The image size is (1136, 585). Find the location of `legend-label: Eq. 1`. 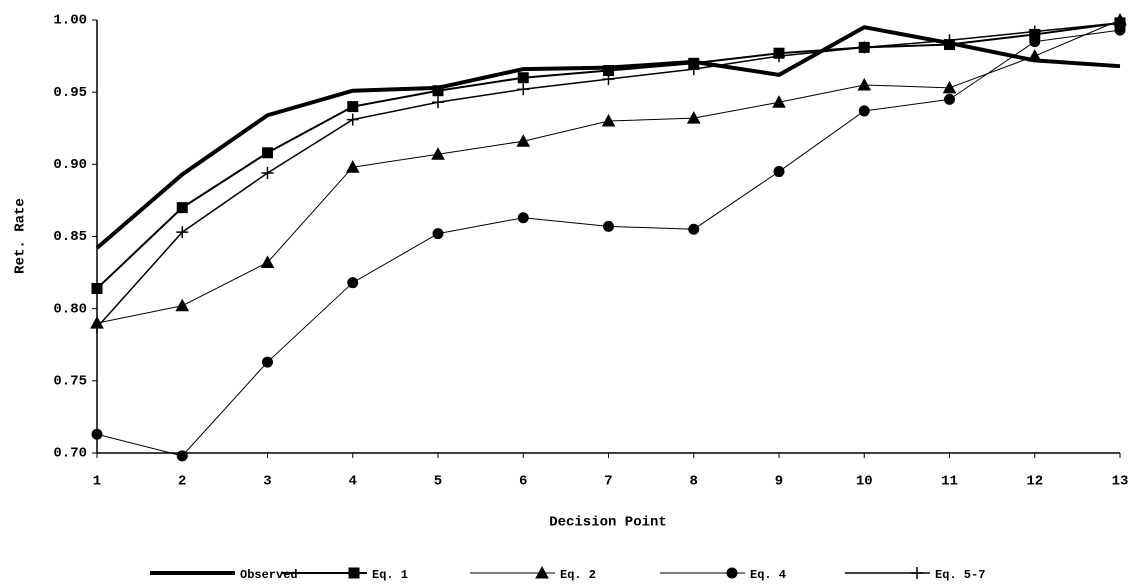

legend-label: Eq. 1 is located at coordinates (390, 575).